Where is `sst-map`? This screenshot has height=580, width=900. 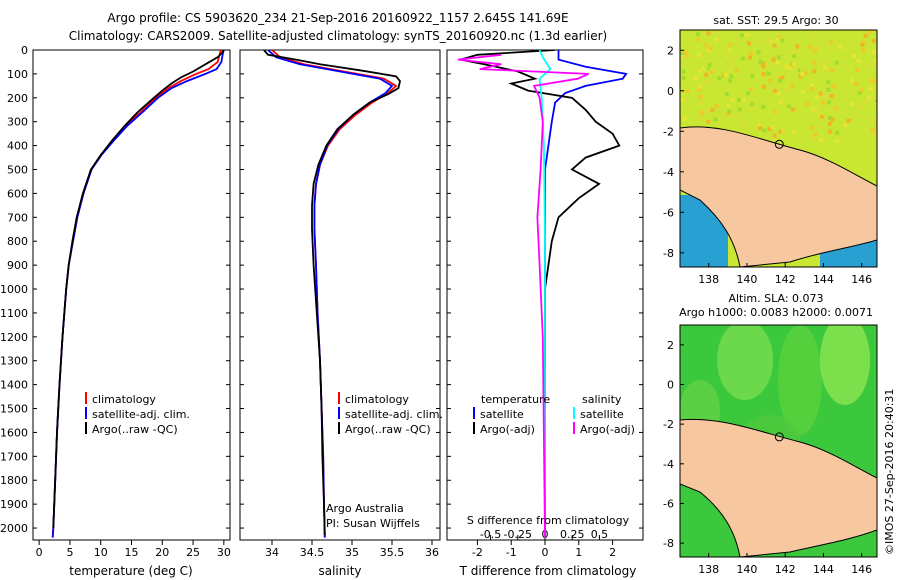
sst-map is located at coordinates (778, 148).